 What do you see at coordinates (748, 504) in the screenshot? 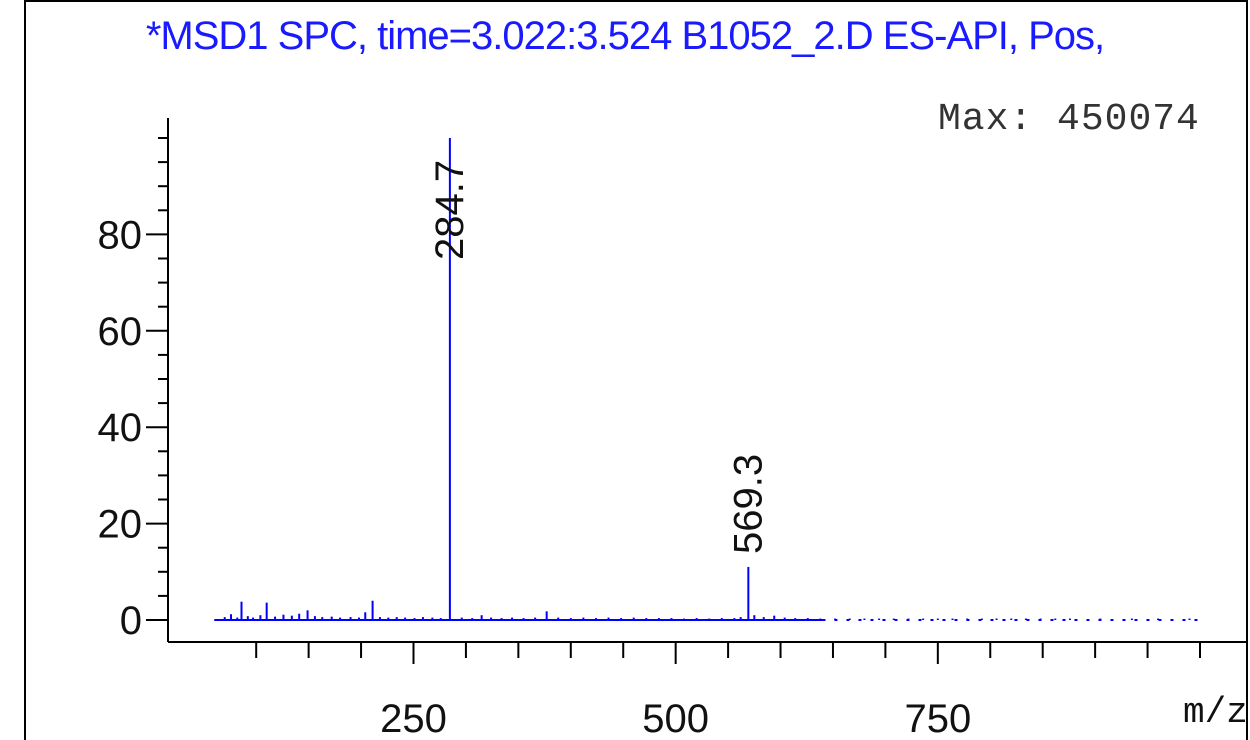
I see `peak-label: 569.3` at bounding box center [748, 504].